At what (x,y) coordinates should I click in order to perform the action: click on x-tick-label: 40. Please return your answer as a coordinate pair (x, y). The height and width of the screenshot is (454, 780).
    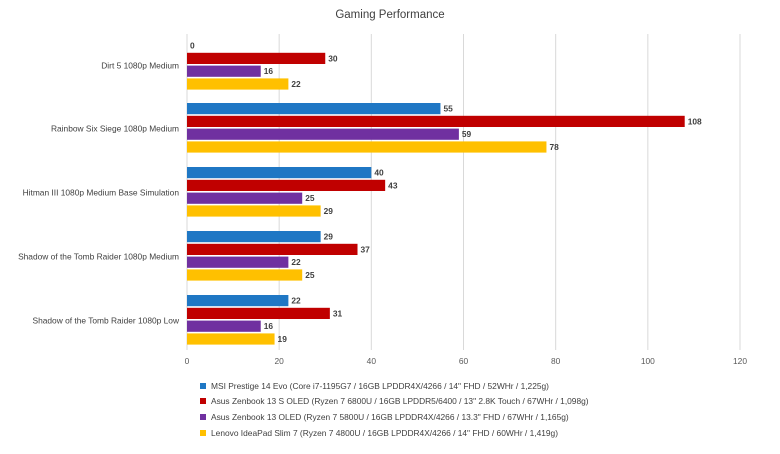
    Looking at the image, I should click on (372, 361).